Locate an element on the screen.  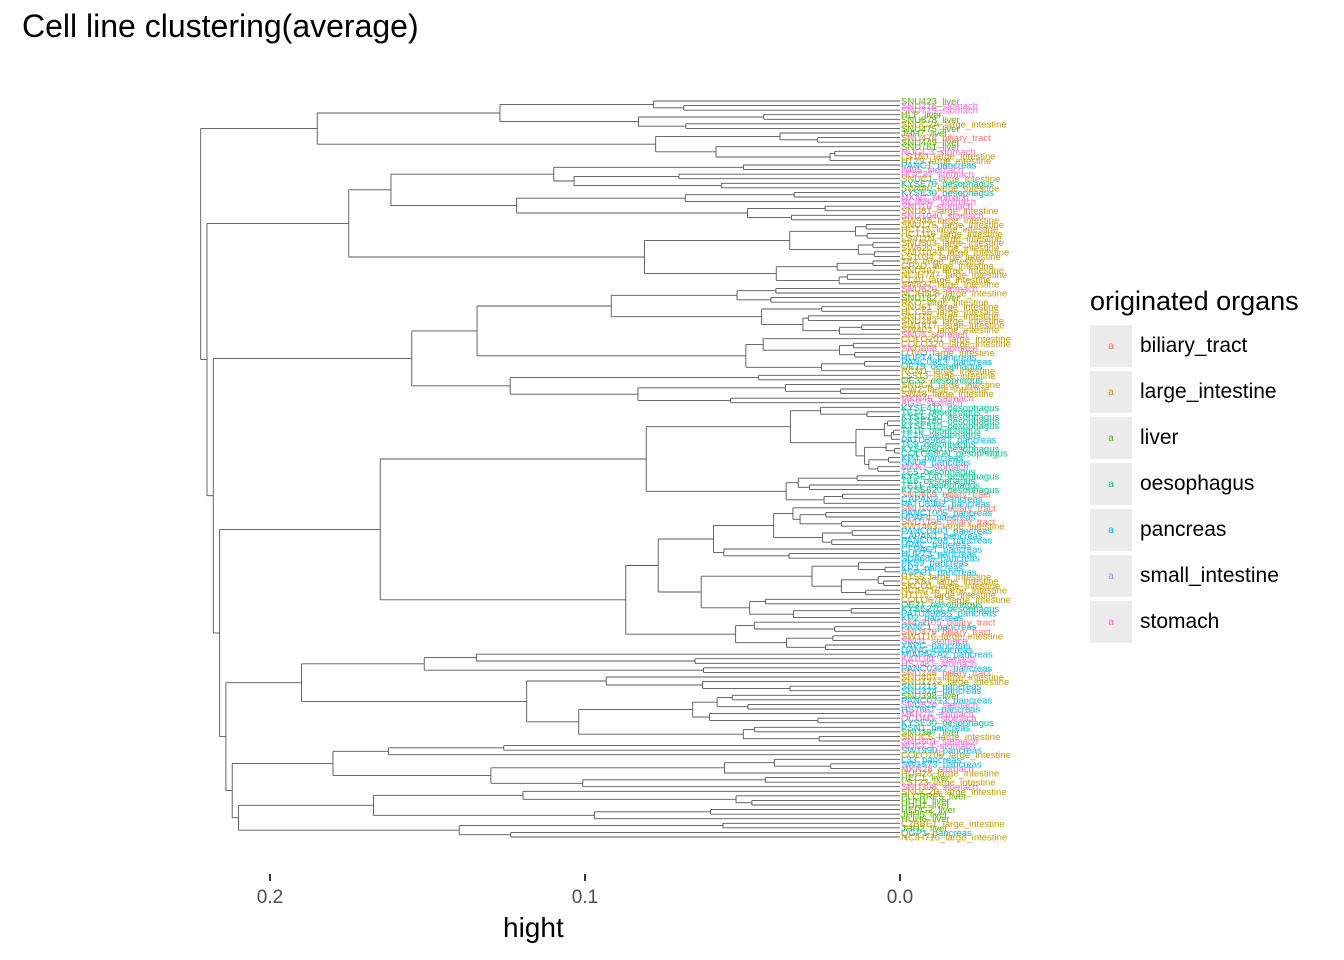
leaf-label: SNU81_large_intestine is located at coordinates (950, 211).